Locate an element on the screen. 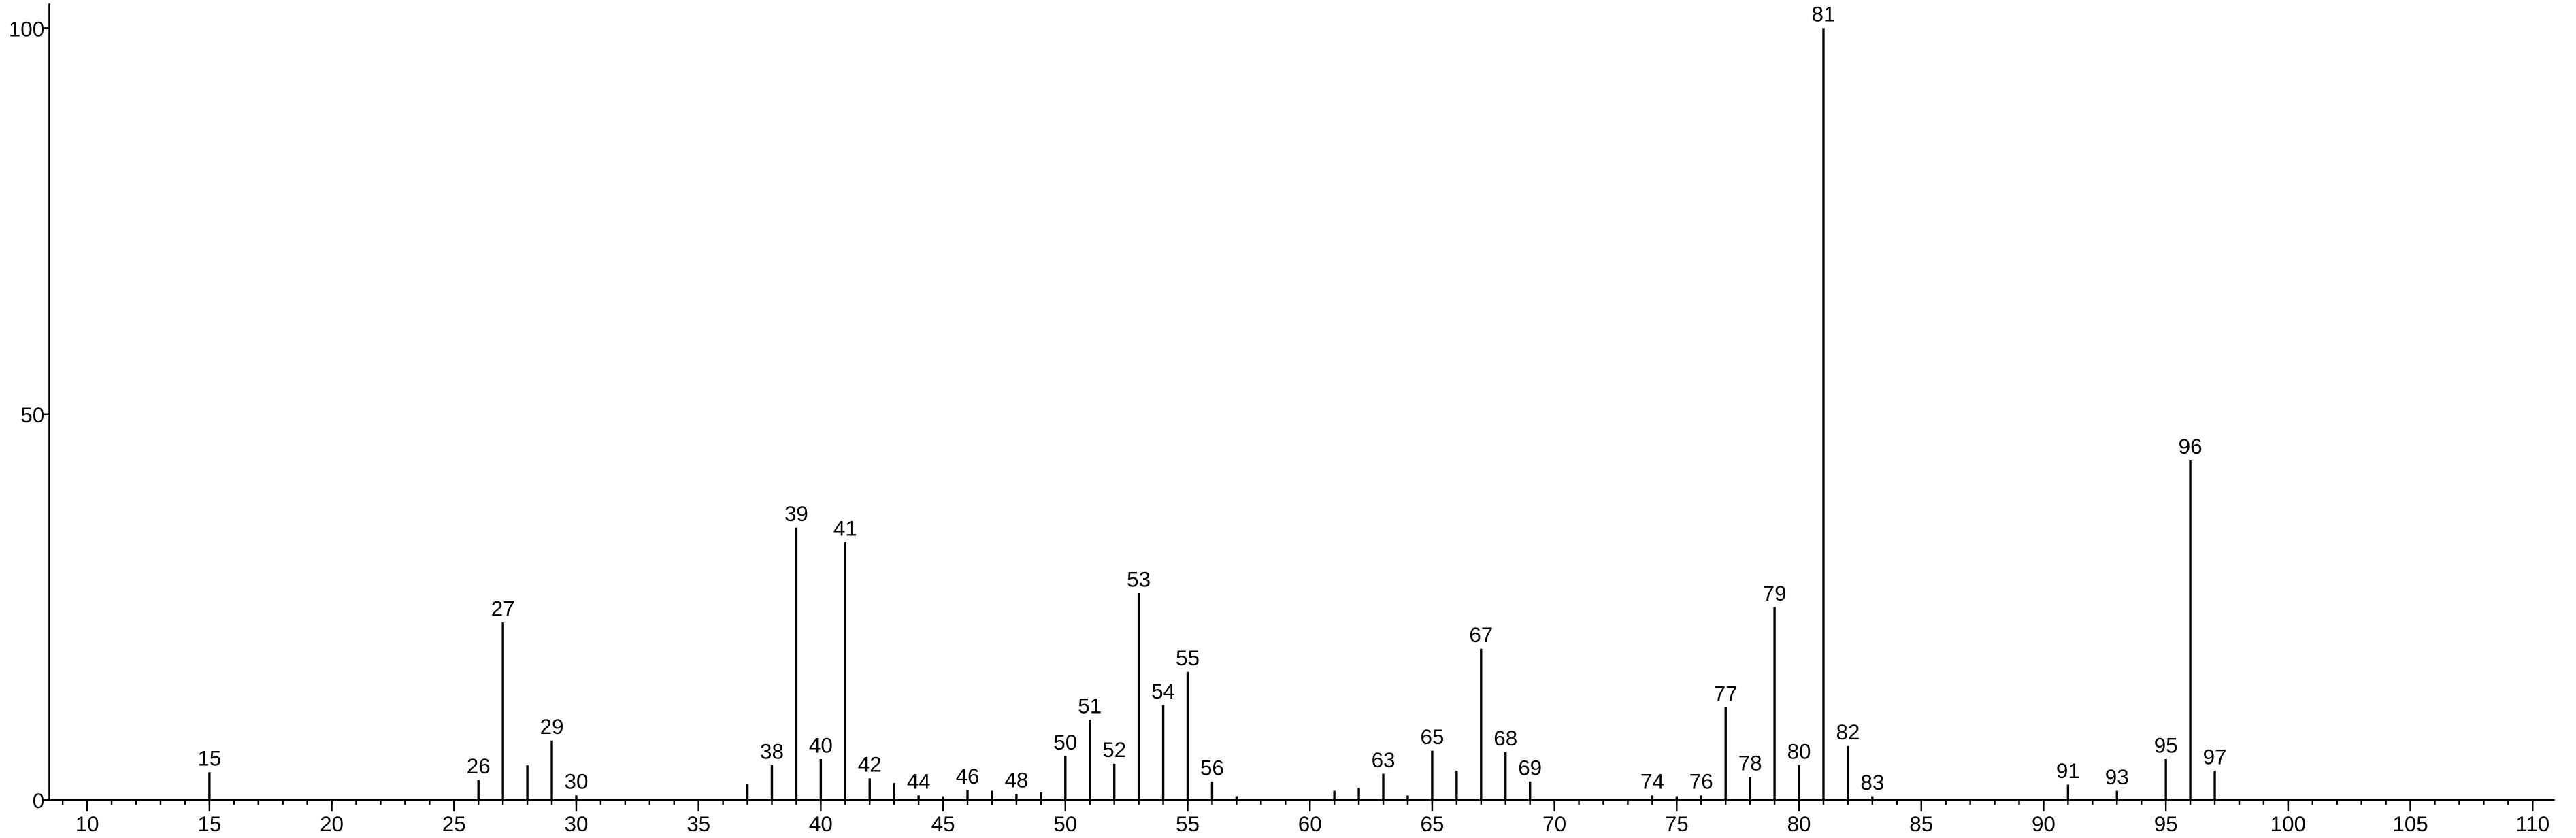 This screenshot has height=838, width=2576. peak-label: 26 is located at coordinates (479, 766).